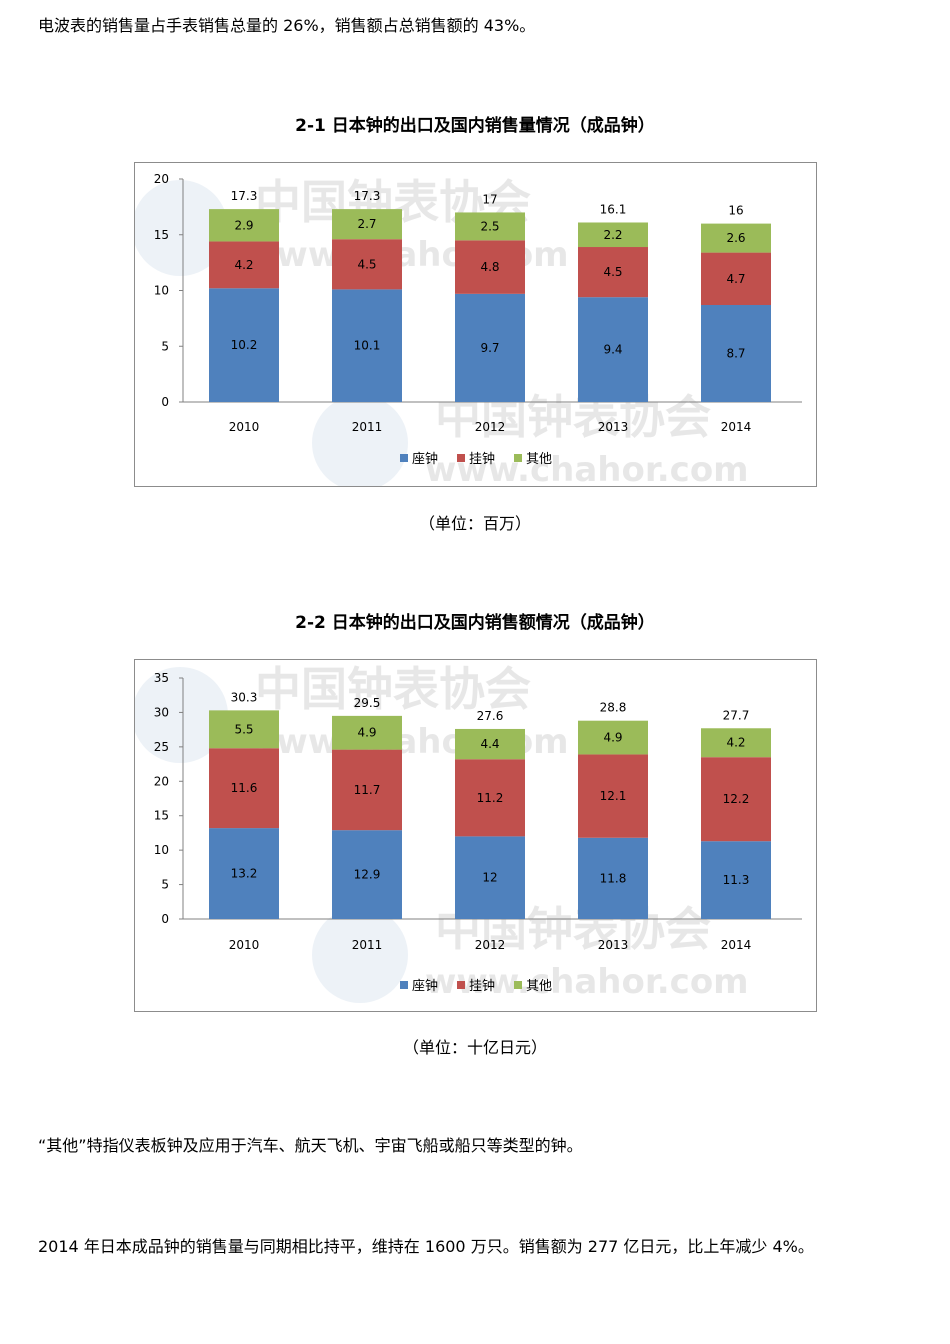  I want to click on data-label: 2.6, so click(735, 238).